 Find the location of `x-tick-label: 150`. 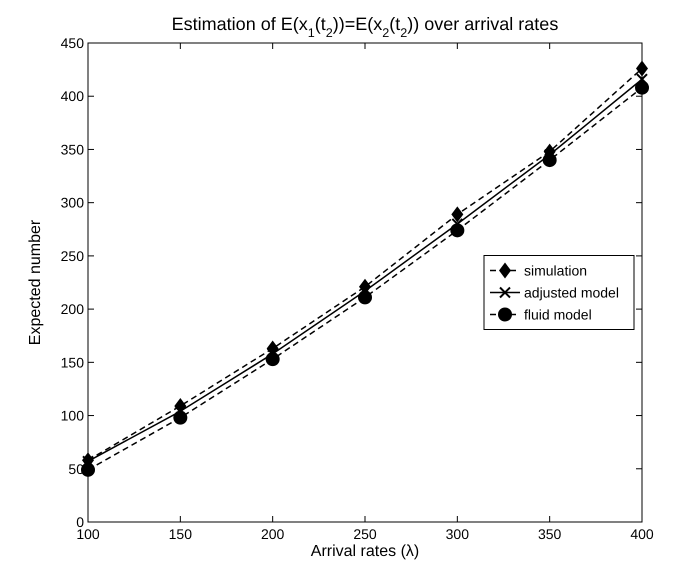

x-tick-label: 150 is located at coordinates (180, 534).